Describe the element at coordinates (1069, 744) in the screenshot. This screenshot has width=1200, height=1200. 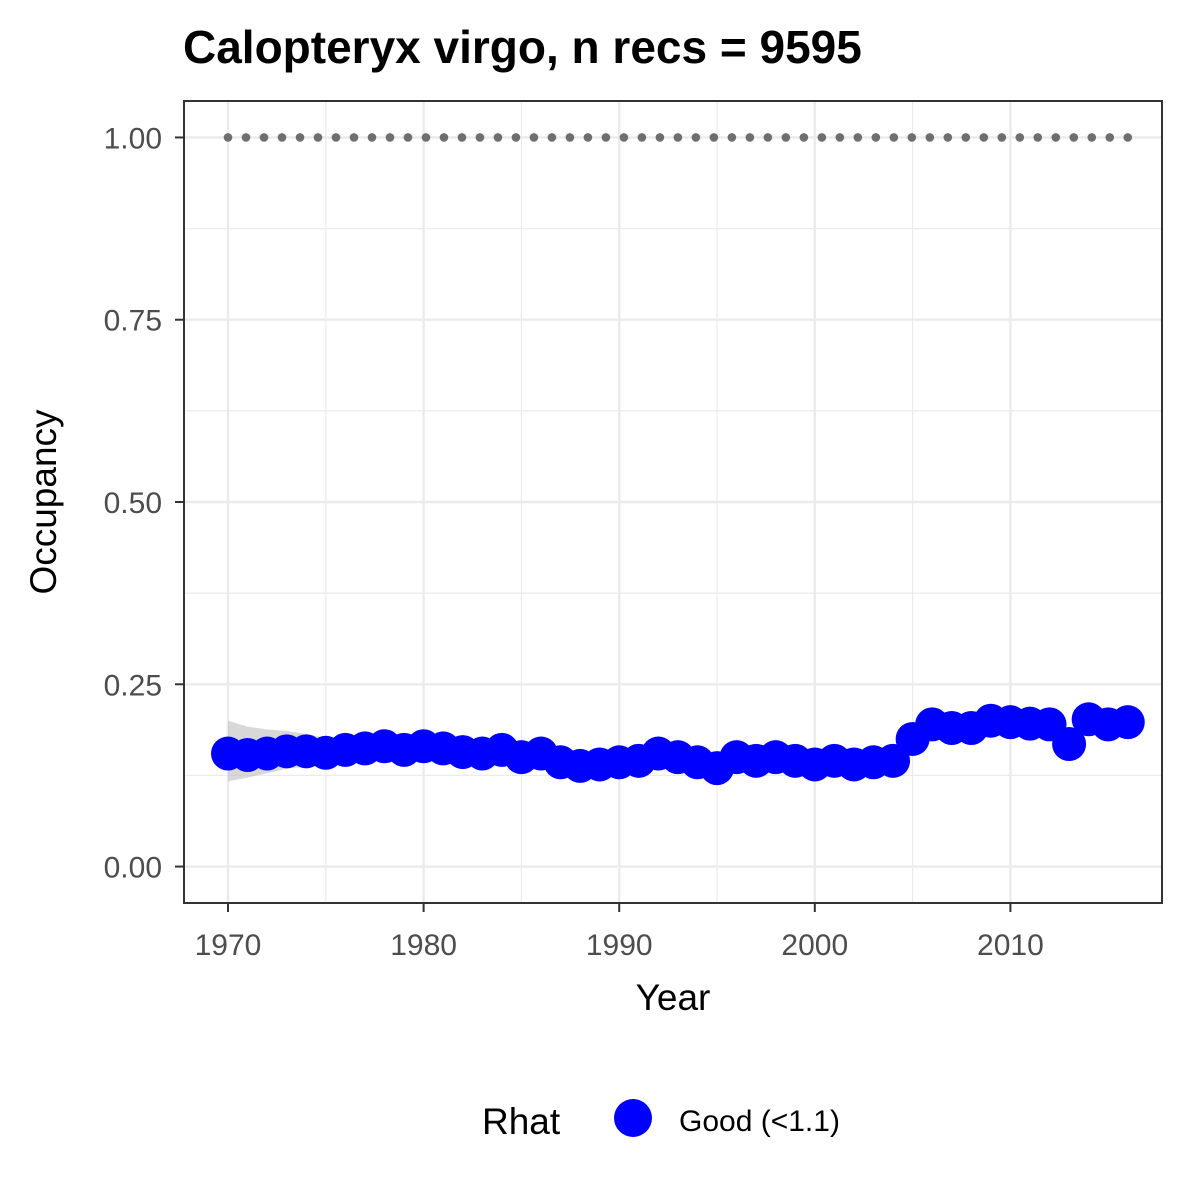
I see `data-point-2013` at that location.